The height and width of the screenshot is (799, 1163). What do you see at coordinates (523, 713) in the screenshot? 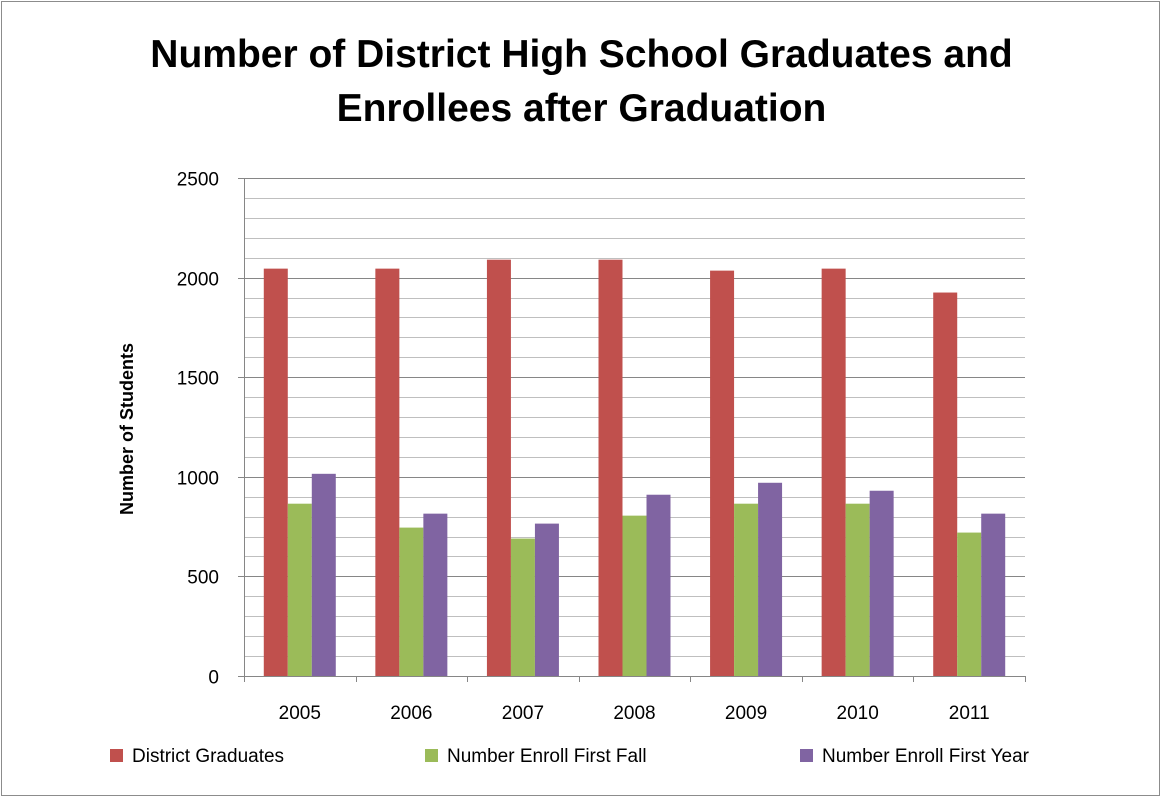
I see `x-tick-label: 2007` at bounding box center [523, 713].